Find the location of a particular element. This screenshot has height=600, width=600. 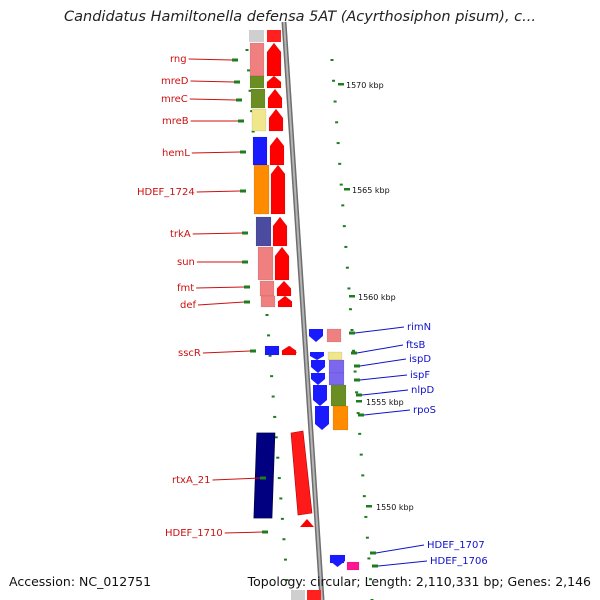

gene-sscr-block is located at coordinates (272, 350).